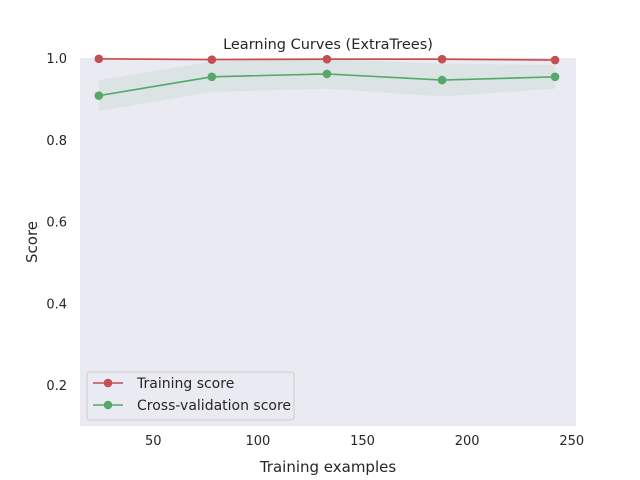  What do you see at coordinates (328, 45) in the screenshot?
I see `chart-title: Learning Curves (ExtraTrees)` at bounding box center [328, 45].